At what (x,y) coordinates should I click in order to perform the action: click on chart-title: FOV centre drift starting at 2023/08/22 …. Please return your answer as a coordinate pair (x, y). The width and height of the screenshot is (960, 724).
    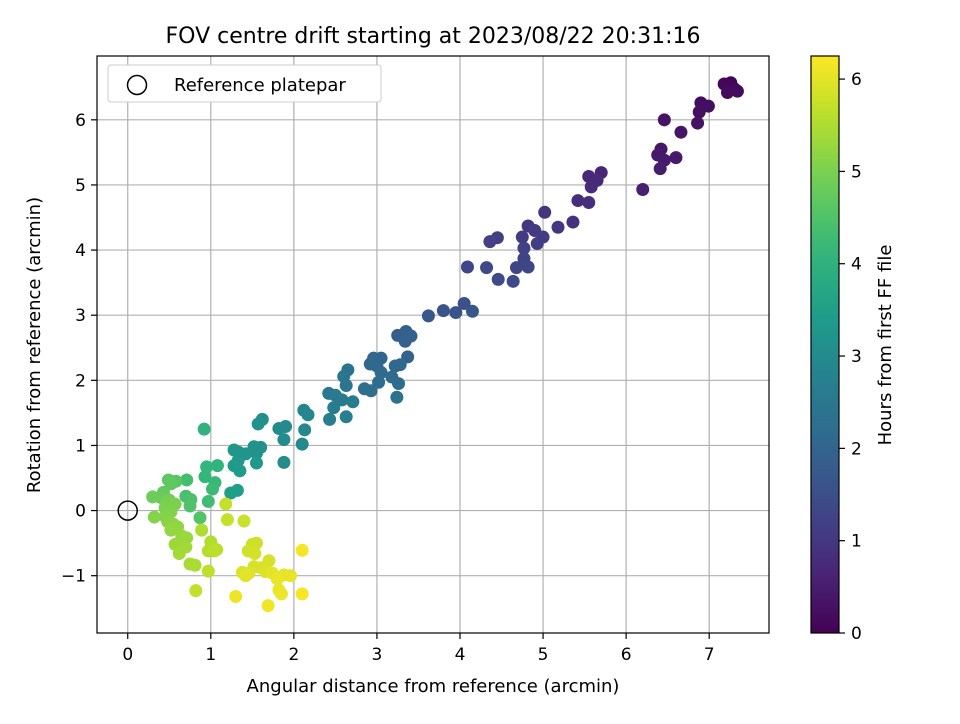
    Looking at the image, I should click on (433, 36).